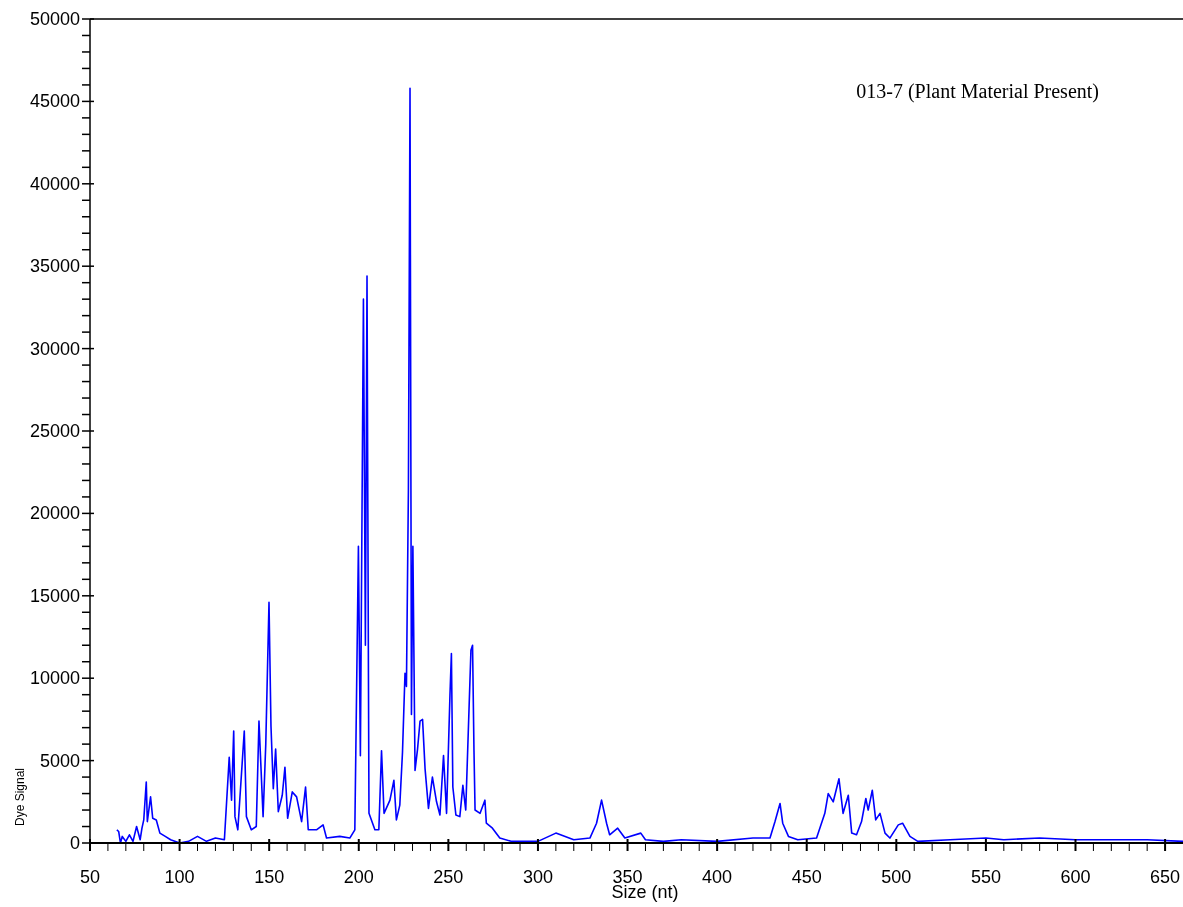  I want to click on x-tick-label: 400, so click(717, 877).